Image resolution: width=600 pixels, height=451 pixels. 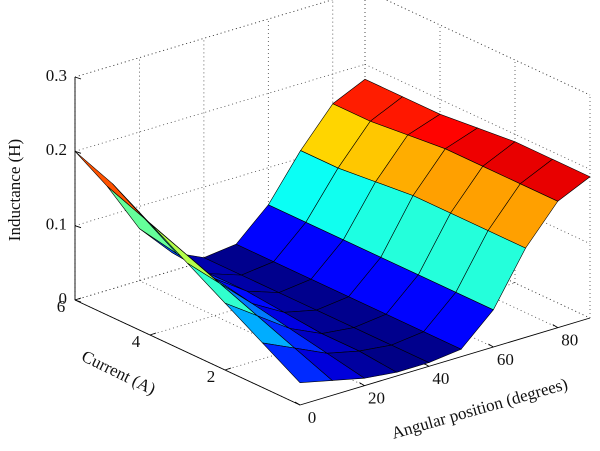 What do you see at coordinates (440, 378) in the screenshot?
I see `x-tick-label: 40` at bounding box center [440, 378].